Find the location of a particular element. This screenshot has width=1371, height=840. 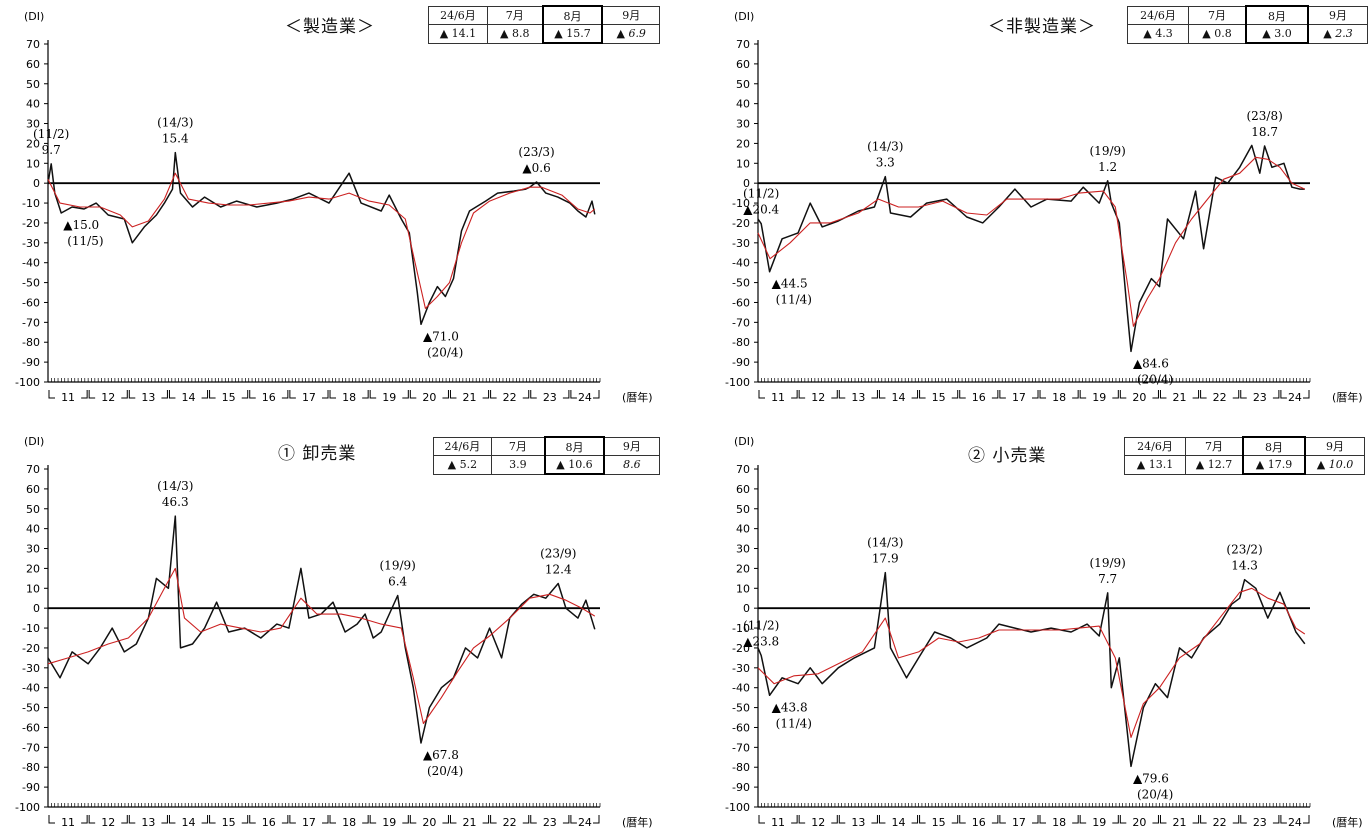

annotation-value: 6.4 is located at coordinates (397, 581).